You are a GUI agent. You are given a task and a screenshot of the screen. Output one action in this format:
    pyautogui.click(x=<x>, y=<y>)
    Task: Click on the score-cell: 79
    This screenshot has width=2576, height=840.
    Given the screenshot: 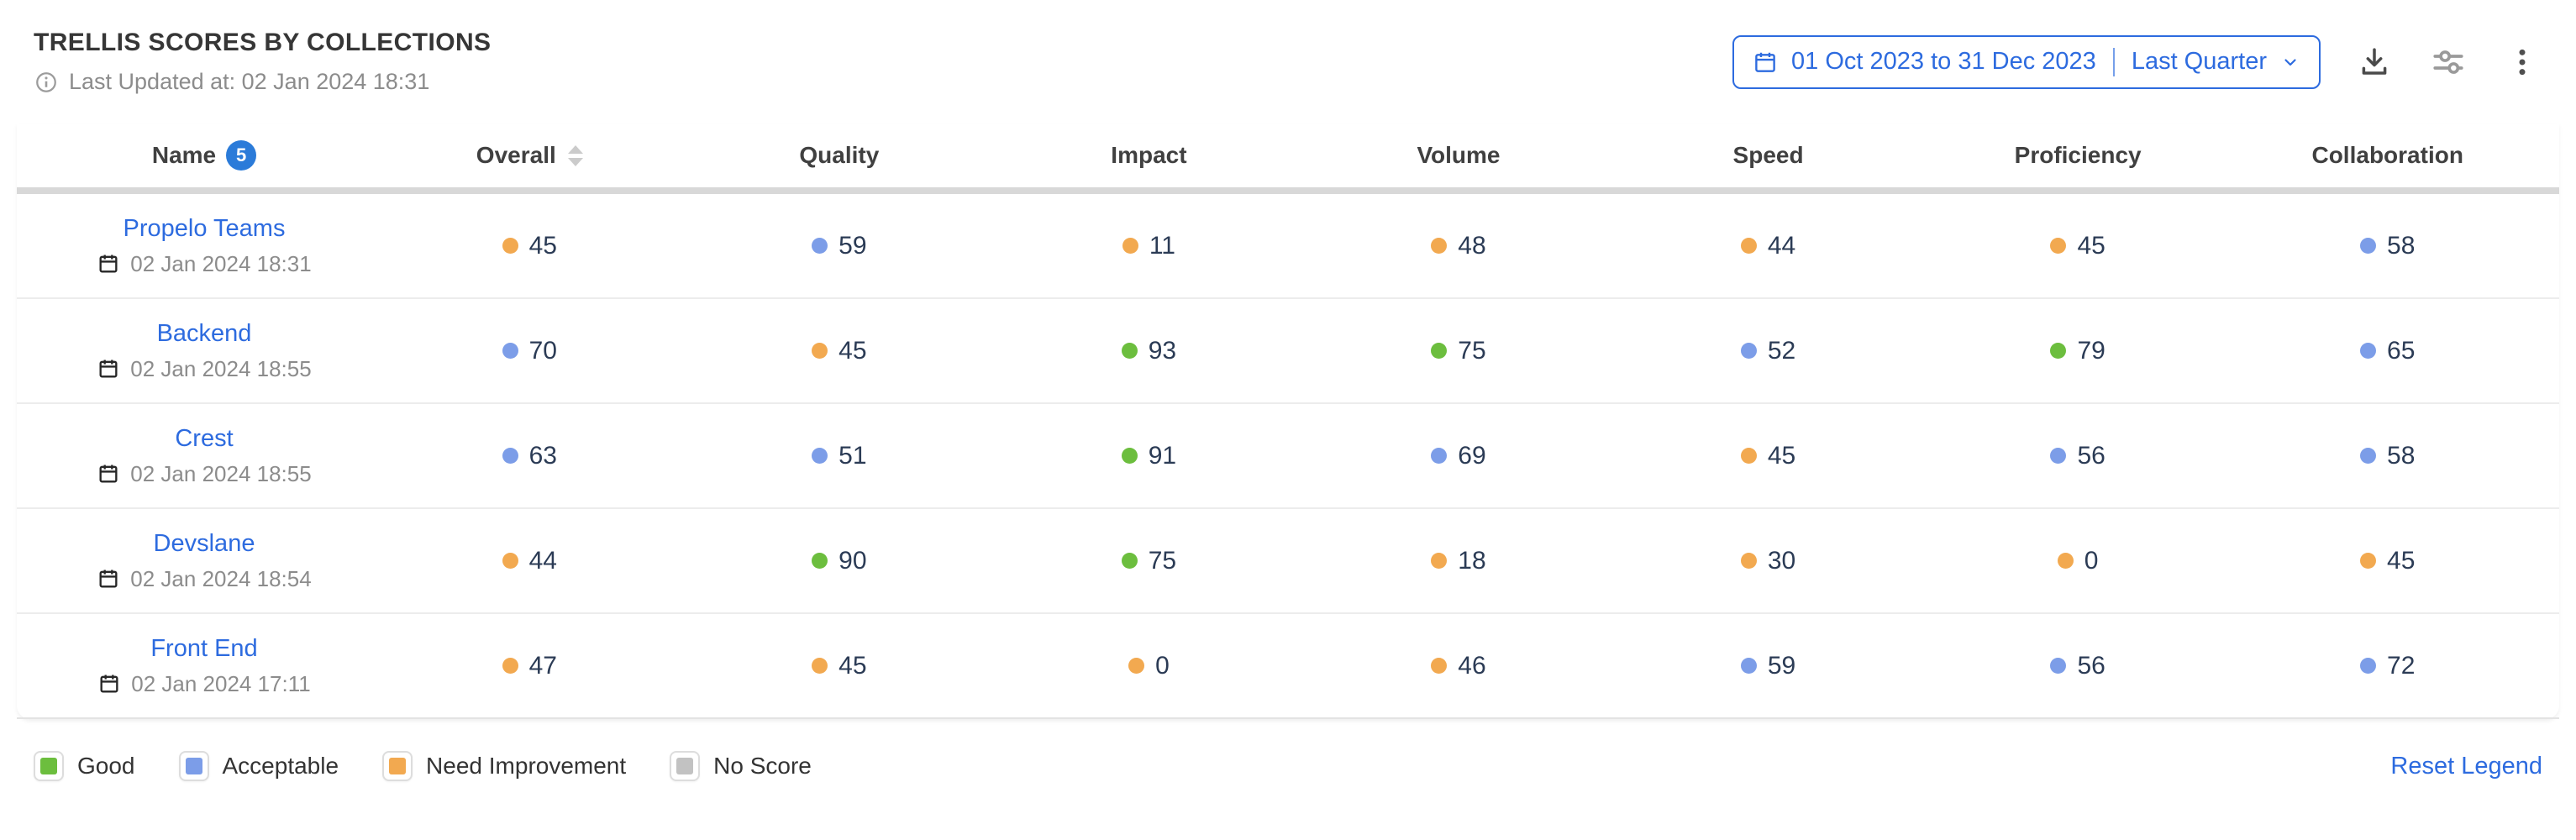 What is the action you would take?
    pyautogui.click(x=2078, y=351)
    